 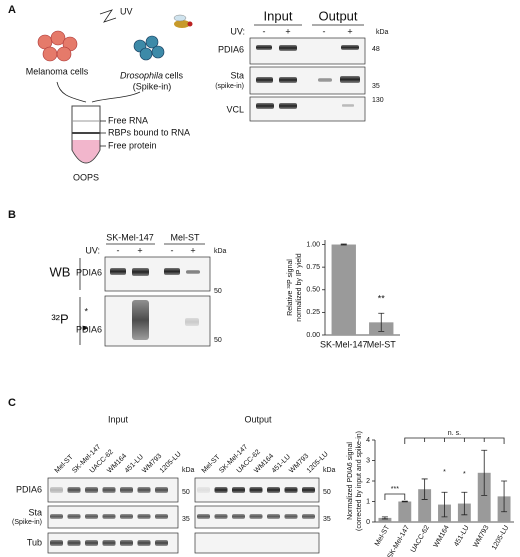 I want to click on lane-label: 1205-LU, so click(x=171, y=463).